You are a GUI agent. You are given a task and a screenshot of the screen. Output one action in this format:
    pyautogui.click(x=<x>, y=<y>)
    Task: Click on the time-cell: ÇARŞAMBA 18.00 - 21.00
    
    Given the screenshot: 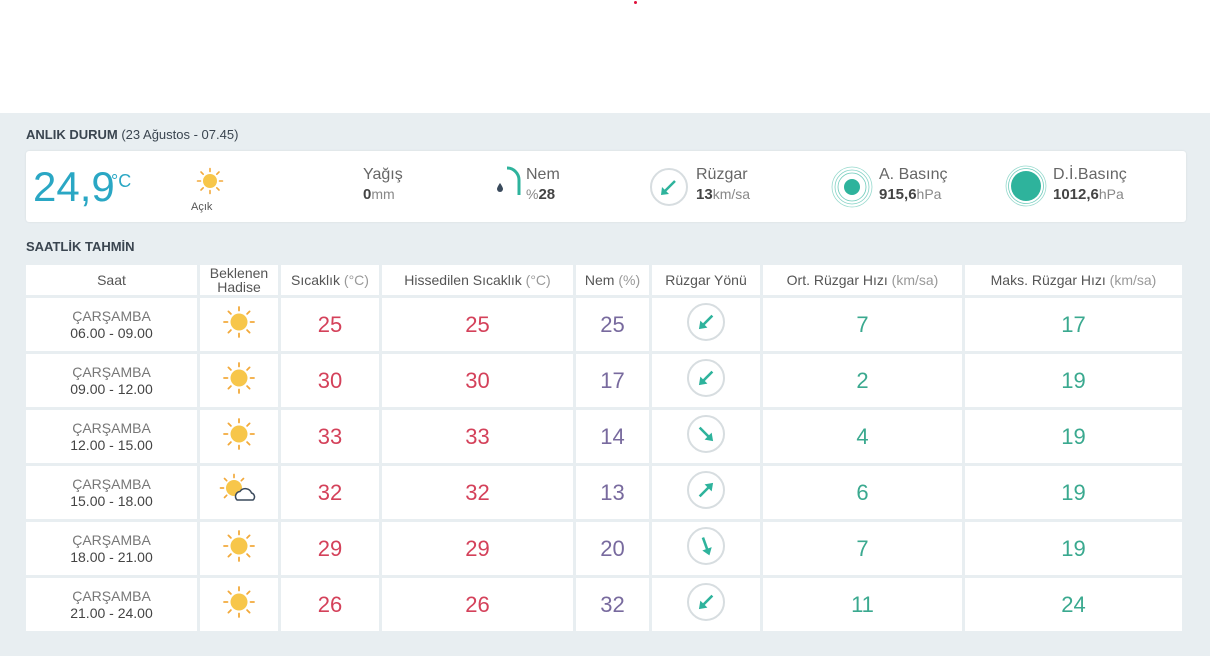 What is the action you would take?
    pyautogui.click(x=111, y=548)
    